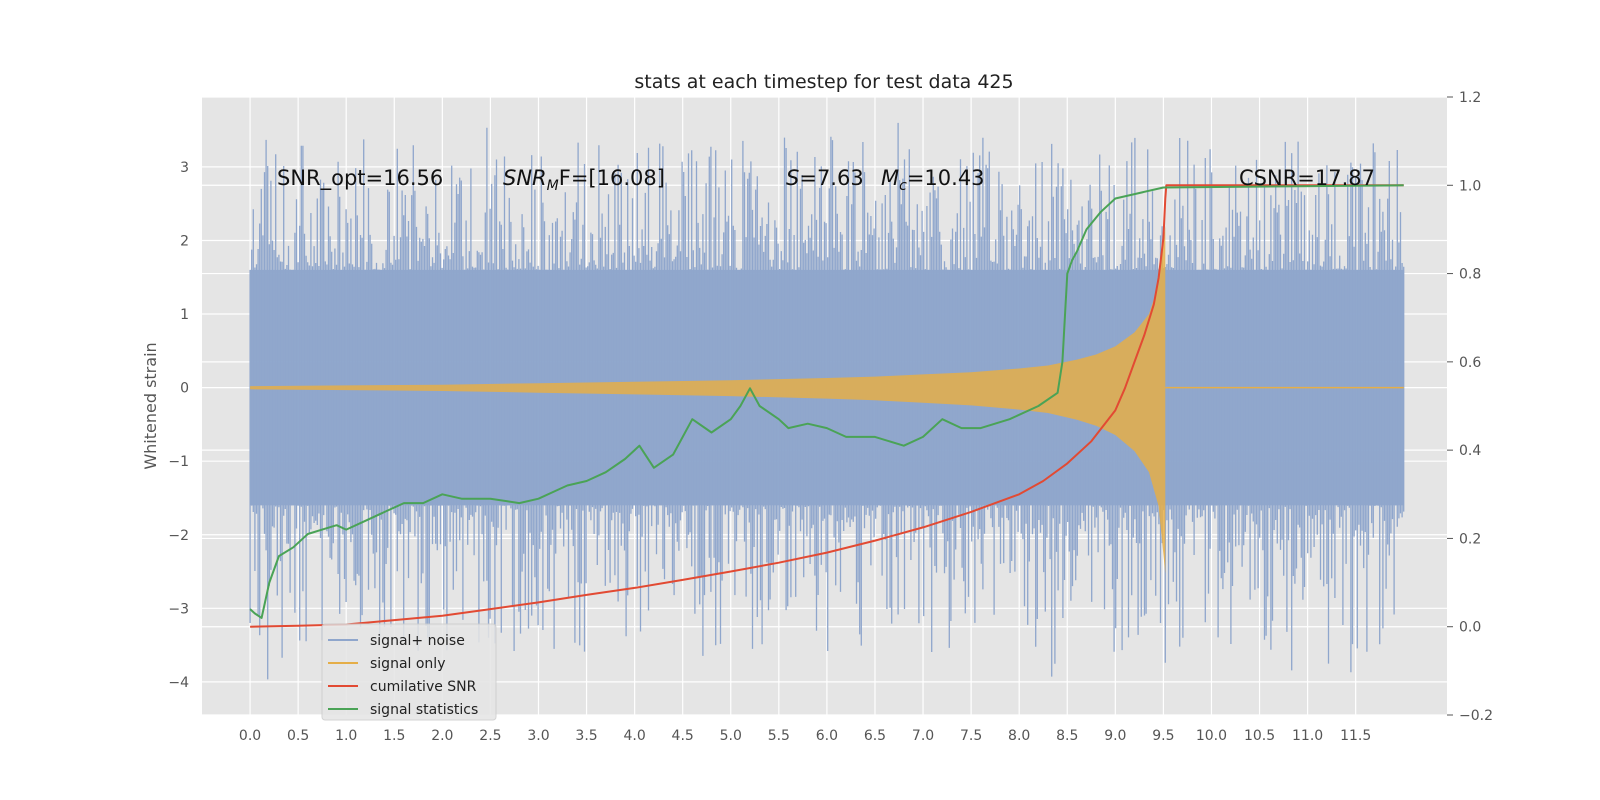  I want to click on y2-tick-label: −0.2, so click(1476, 716).